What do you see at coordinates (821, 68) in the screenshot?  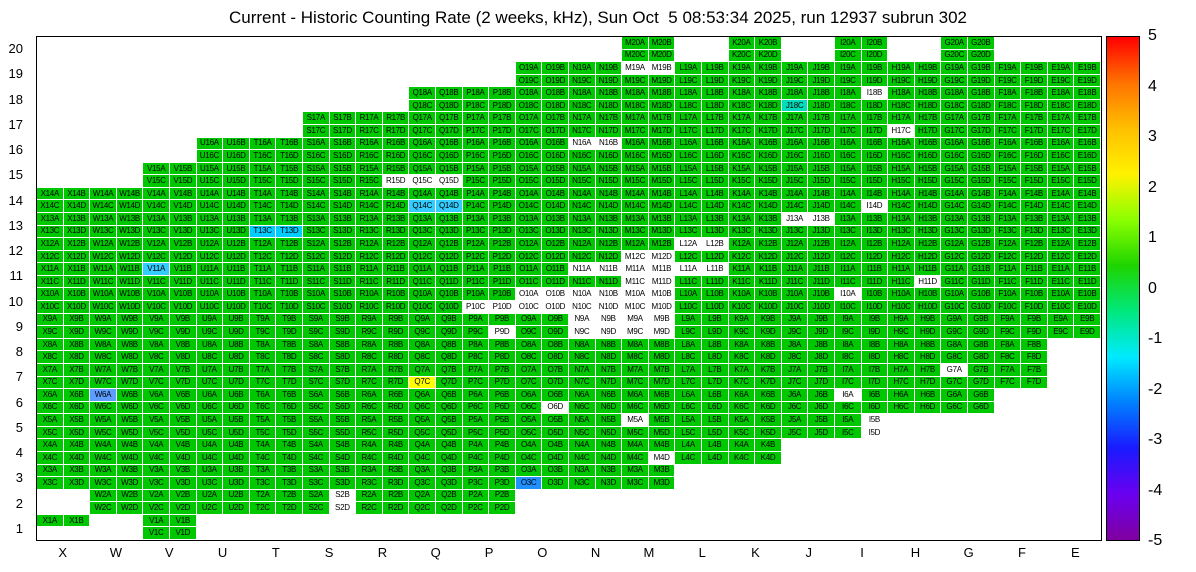 I see `heatmap-subcell: J19B` at bounding box center [821, 68].